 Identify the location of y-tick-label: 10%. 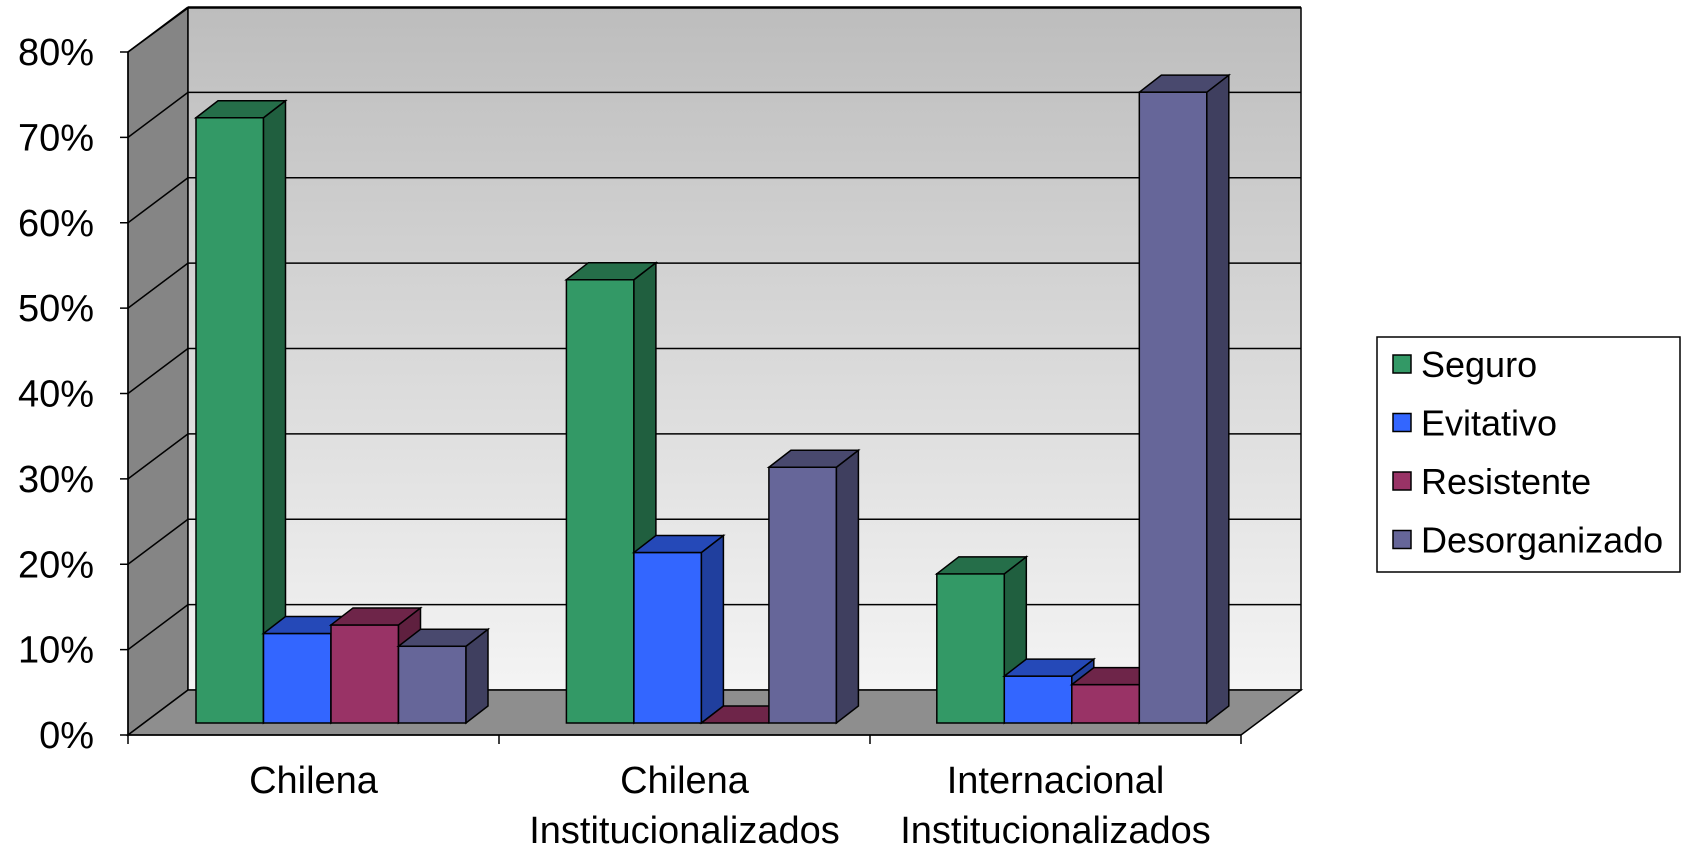
(56, 651).